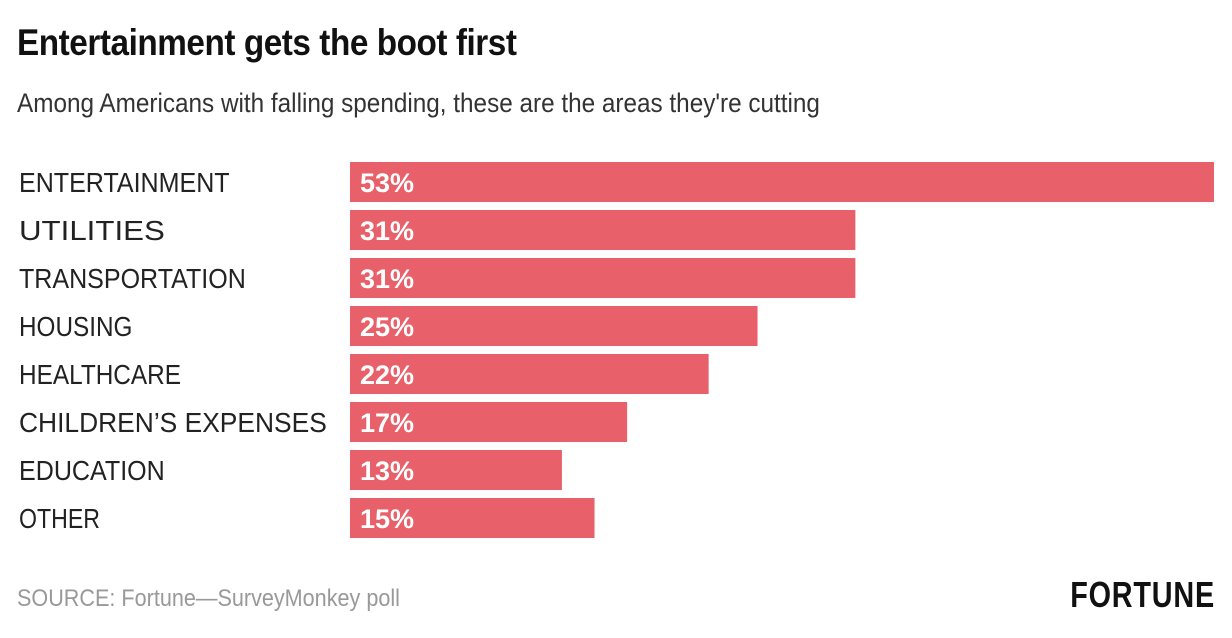 The height and width of the screenshot is (638, 1232). I want to click on category-label: OTHER, so click(59, 518).